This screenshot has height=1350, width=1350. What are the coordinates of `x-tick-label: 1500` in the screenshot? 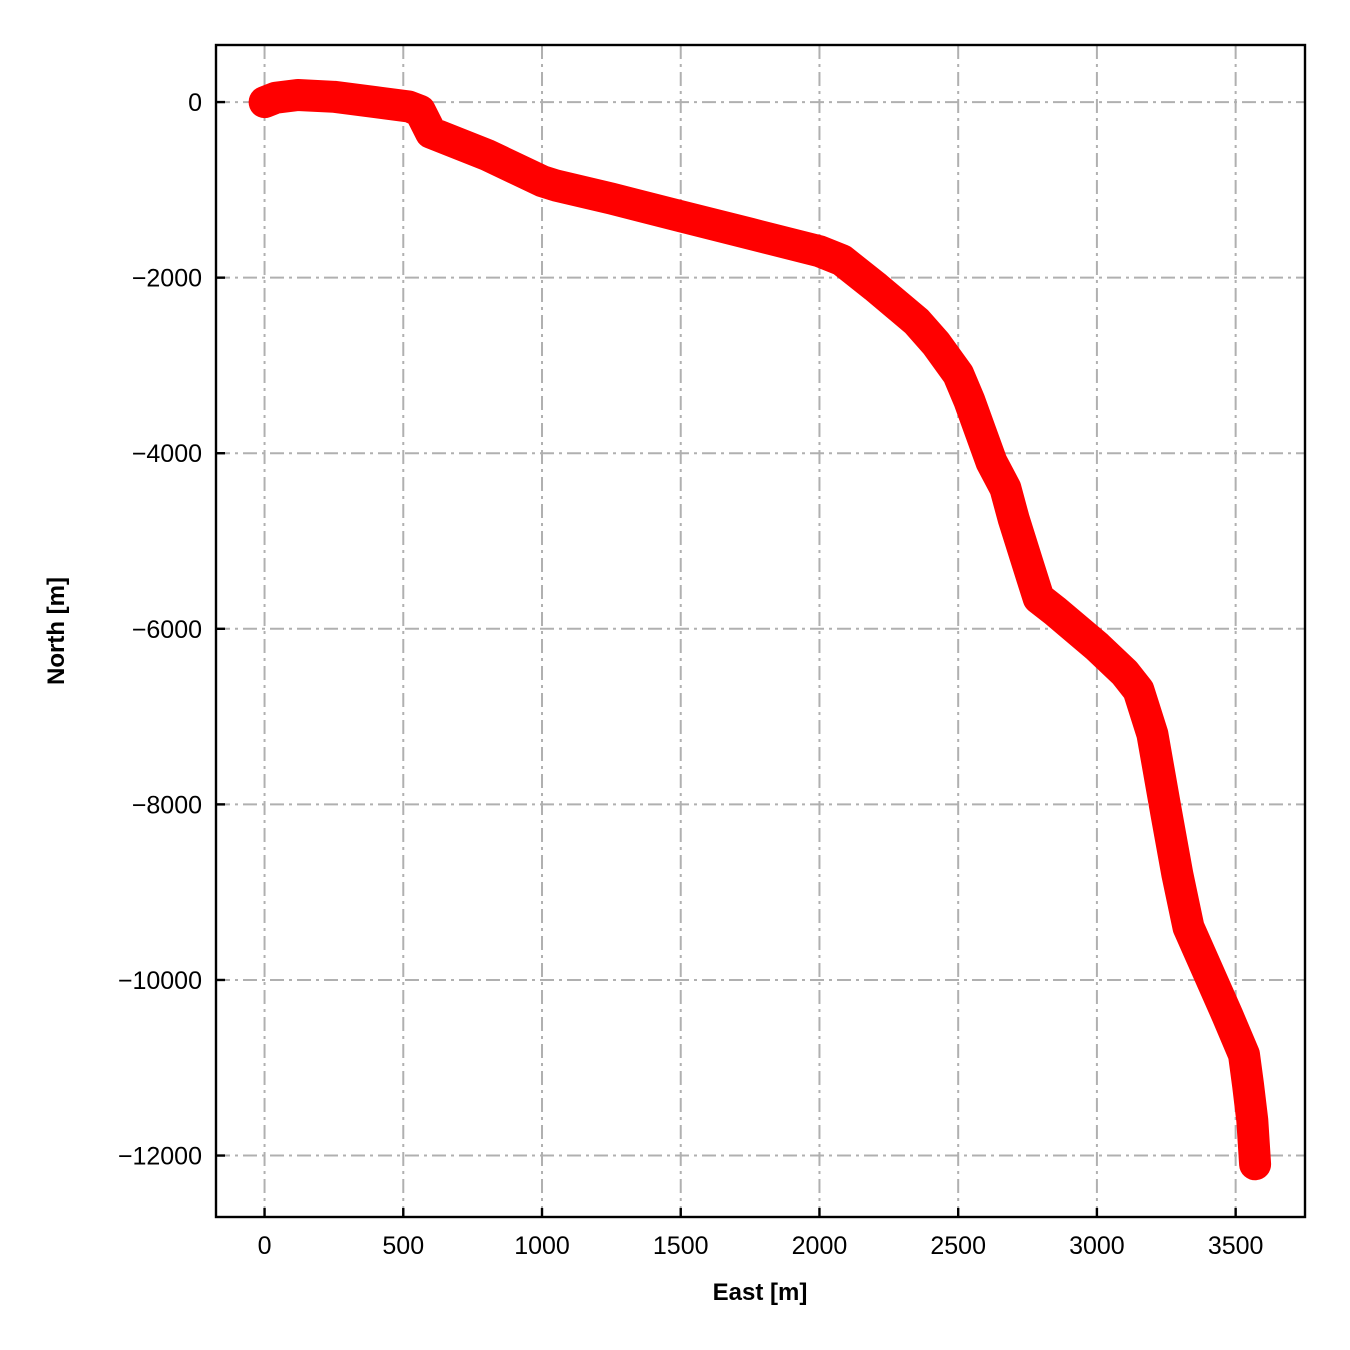 It's located at (681, 1246).